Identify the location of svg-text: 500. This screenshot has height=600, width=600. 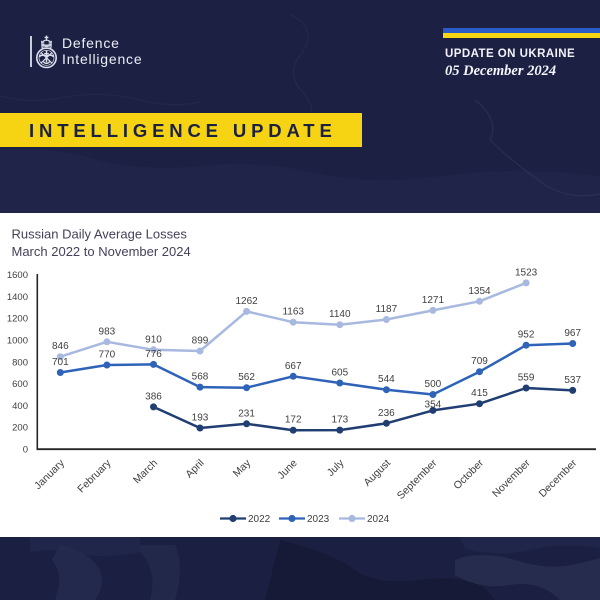
(433, 384).